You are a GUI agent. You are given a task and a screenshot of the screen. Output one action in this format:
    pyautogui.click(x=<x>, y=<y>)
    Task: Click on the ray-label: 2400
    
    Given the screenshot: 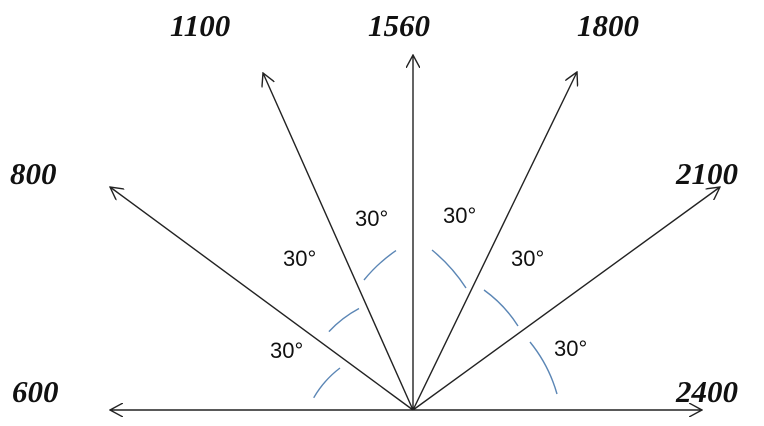 What is the action you would take?
    pyautogui.click(x=706, y=391)
    